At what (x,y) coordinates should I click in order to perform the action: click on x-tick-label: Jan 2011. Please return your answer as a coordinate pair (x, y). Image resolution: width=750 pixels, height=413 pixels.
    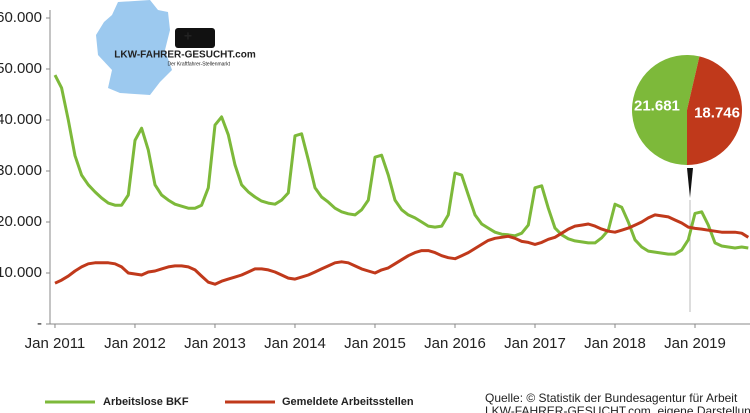
    Looking at the image, I should click on (55, 343).